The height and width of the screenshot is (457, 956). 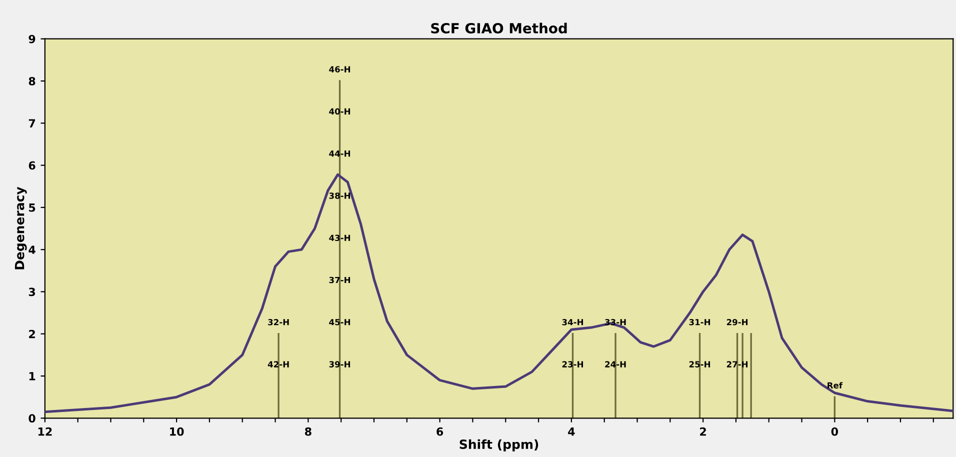 What do you see at coordinates (440, 431) in the screenshot?
I see `x-tick-label: 6` at bounding box center [440, 431].